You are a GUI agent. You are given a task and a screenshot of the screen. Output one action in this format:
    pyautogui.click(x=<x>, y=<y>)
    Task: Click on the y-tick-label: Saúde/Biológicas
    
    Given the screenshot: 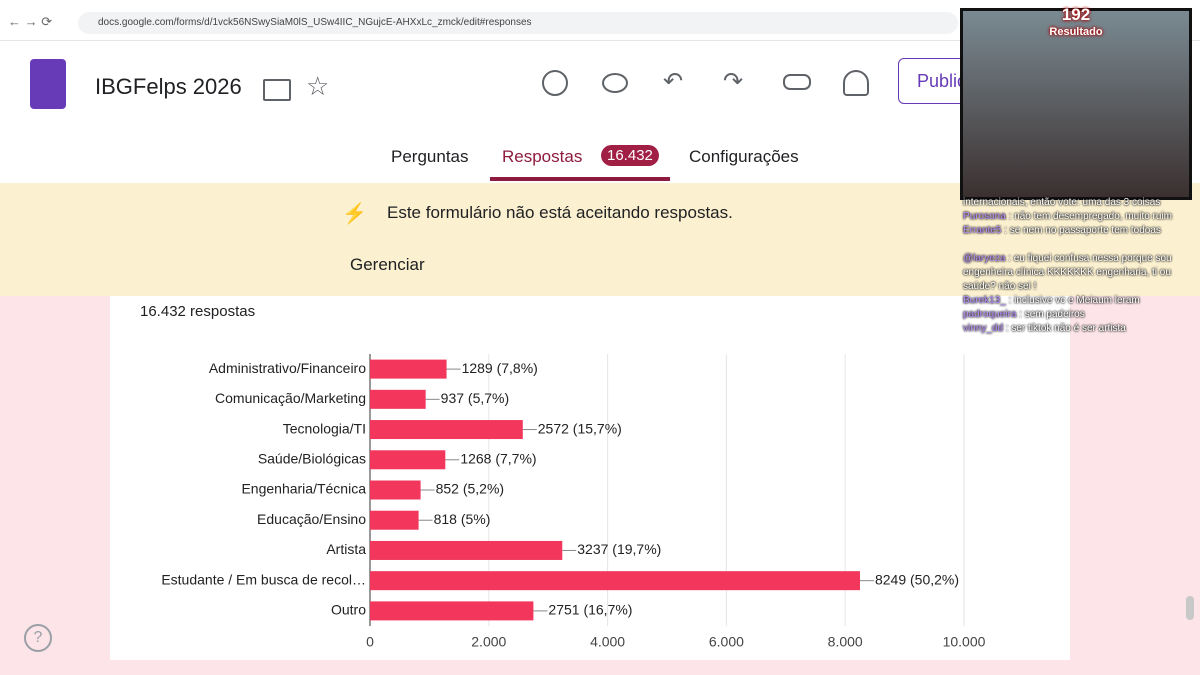 What is the action you would take?
    pyautogui.click(x=312, y=458)
    